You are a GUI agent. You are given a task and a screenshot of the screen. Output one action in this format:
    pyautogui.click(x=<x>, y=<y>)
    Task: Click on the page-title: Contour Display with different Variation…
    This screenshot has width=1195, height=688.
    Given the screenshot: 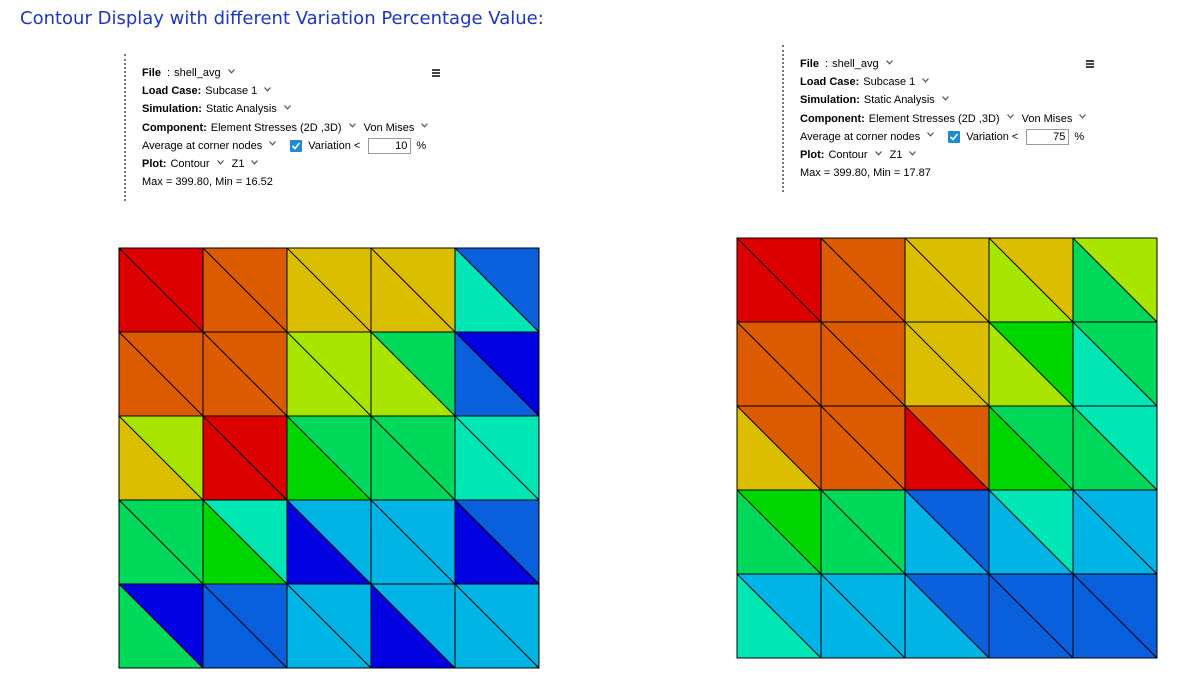 What is the action you would take?
    pyautogui.click(x=282, y=18)
    